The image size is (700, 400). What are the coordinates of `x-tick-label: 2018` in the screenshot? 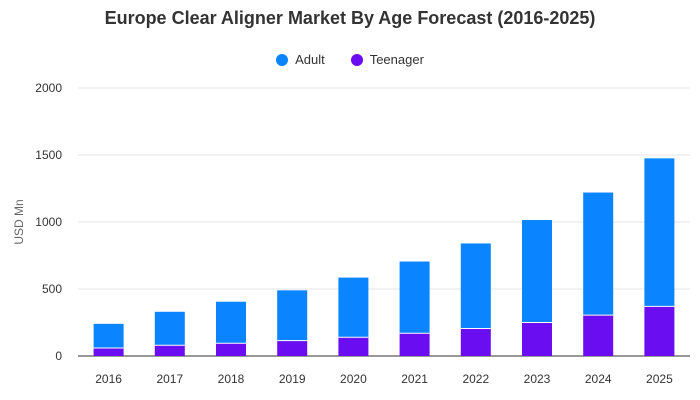 It's located at (231, 379).